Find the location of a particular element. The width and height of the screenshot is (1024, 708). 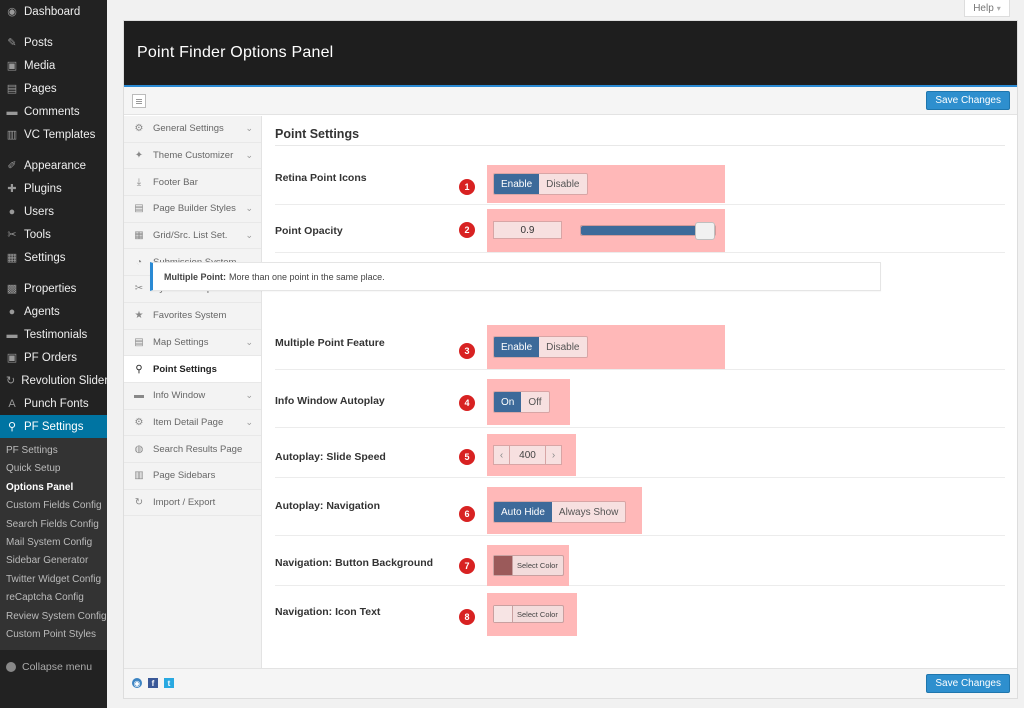

submenu-search-fields-config: Search Fields Config is located at coordinates (52, 524).